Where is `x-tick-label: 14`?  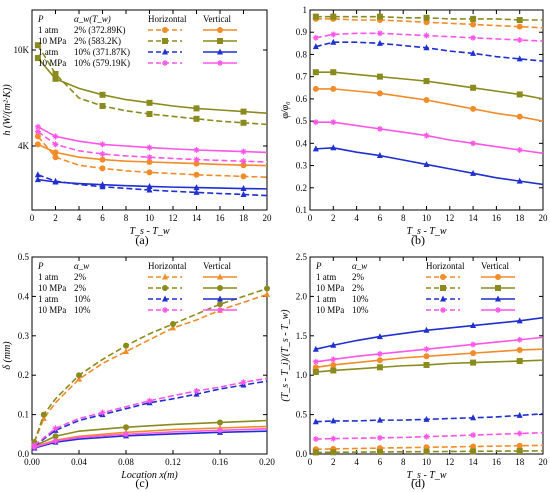 x-tick-label: 14 is located at coordinates (197, 218).